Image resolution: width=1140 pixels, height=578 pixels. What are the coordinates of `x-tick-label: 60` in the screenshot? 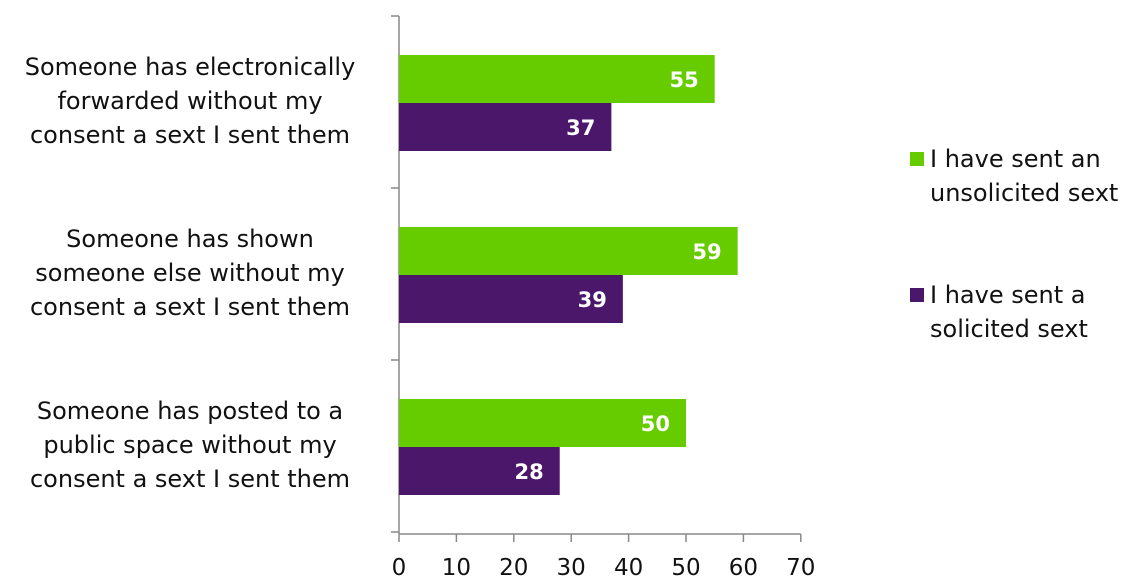 It's located at (743, 566).